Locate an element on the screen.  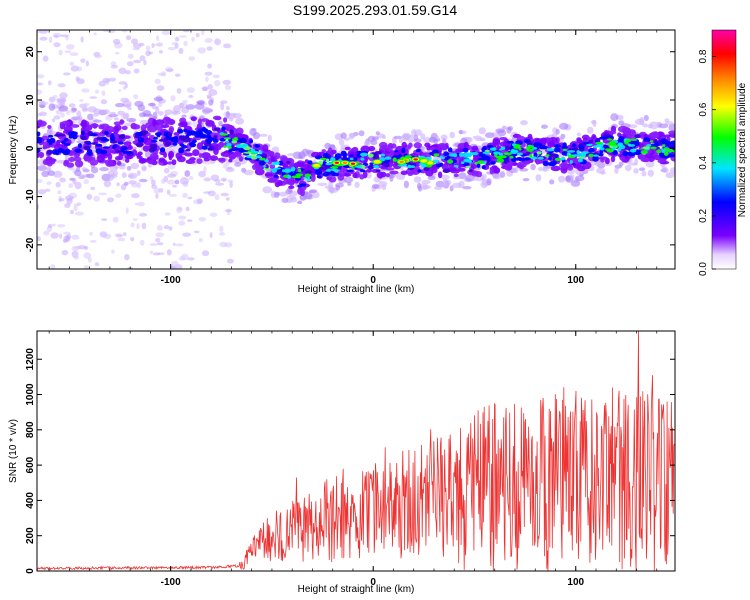
snr-x-tick-label: -100 is located at coordinates (171, 582).